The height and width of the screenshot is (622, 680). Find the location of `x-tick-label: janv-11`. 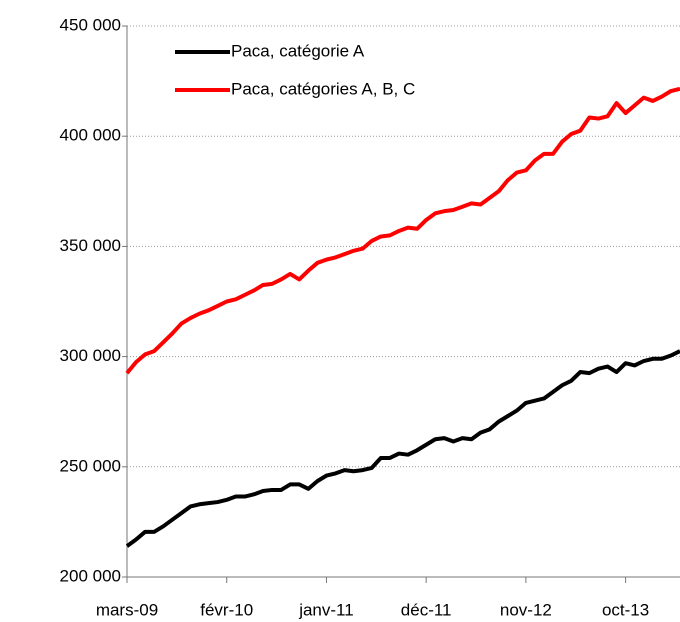

x-tick-label: janv-11 is located at coordinates (326, 609).